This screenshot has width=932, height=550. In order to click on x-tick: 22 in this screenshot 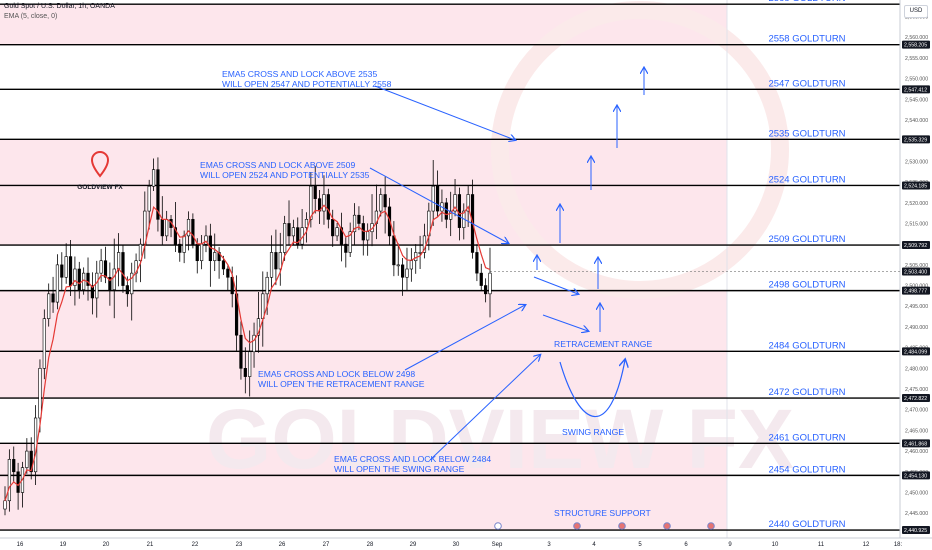, I will do `click(195, 545)`.